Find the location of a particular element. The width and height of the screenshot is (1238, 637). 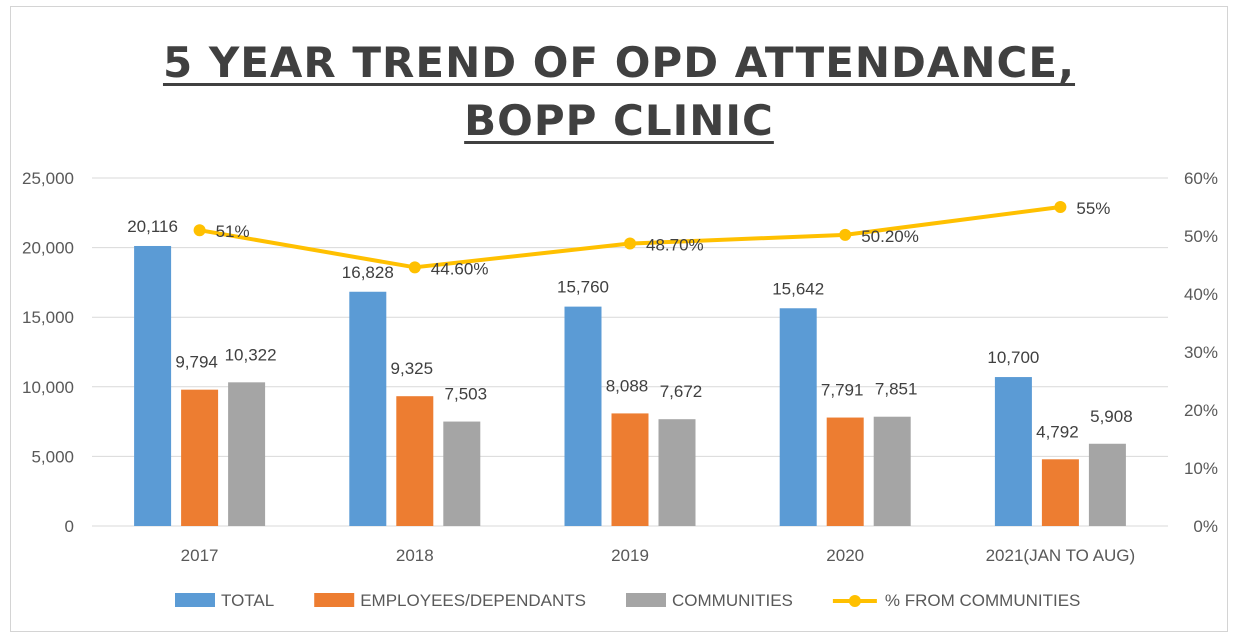

legend-label: COMMUNITIES is located at coordinates (732, 600).